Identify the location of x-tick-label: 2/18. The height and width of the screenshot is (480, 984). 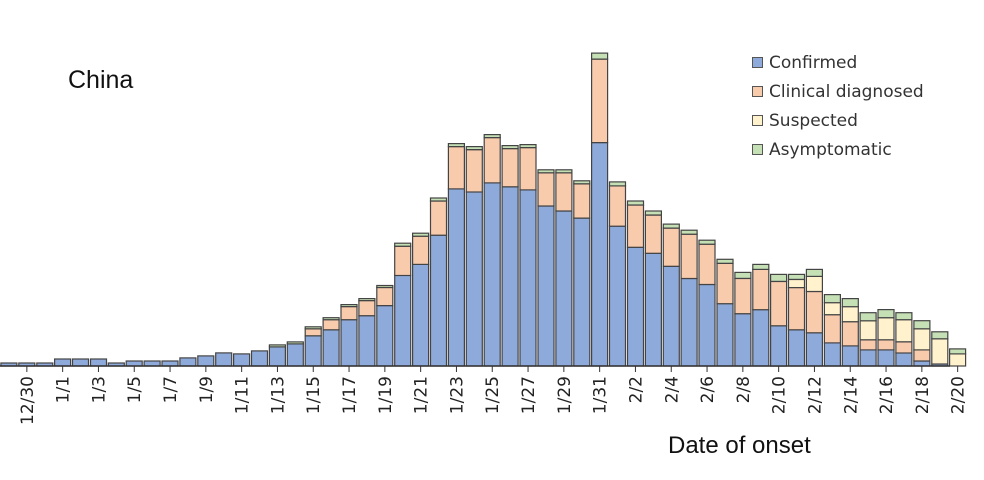
(923, 395).